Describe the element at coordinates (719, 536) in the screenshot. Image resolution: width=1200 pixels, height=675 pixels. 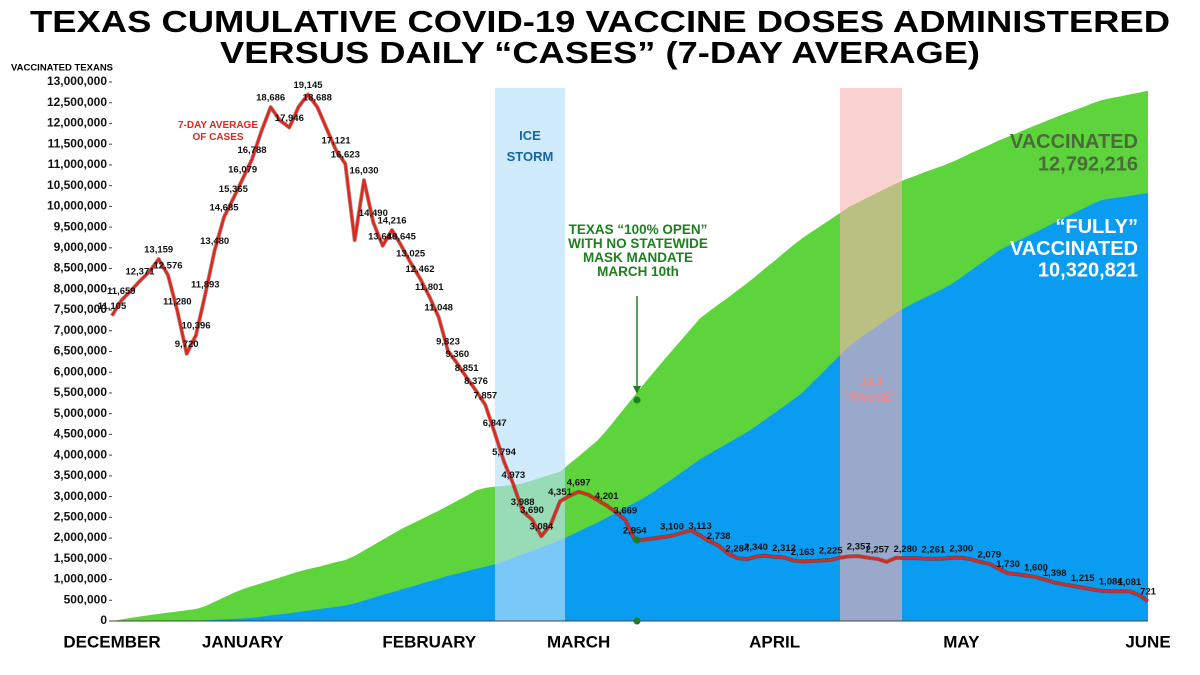
I see `data-label: 2,738` at that location.